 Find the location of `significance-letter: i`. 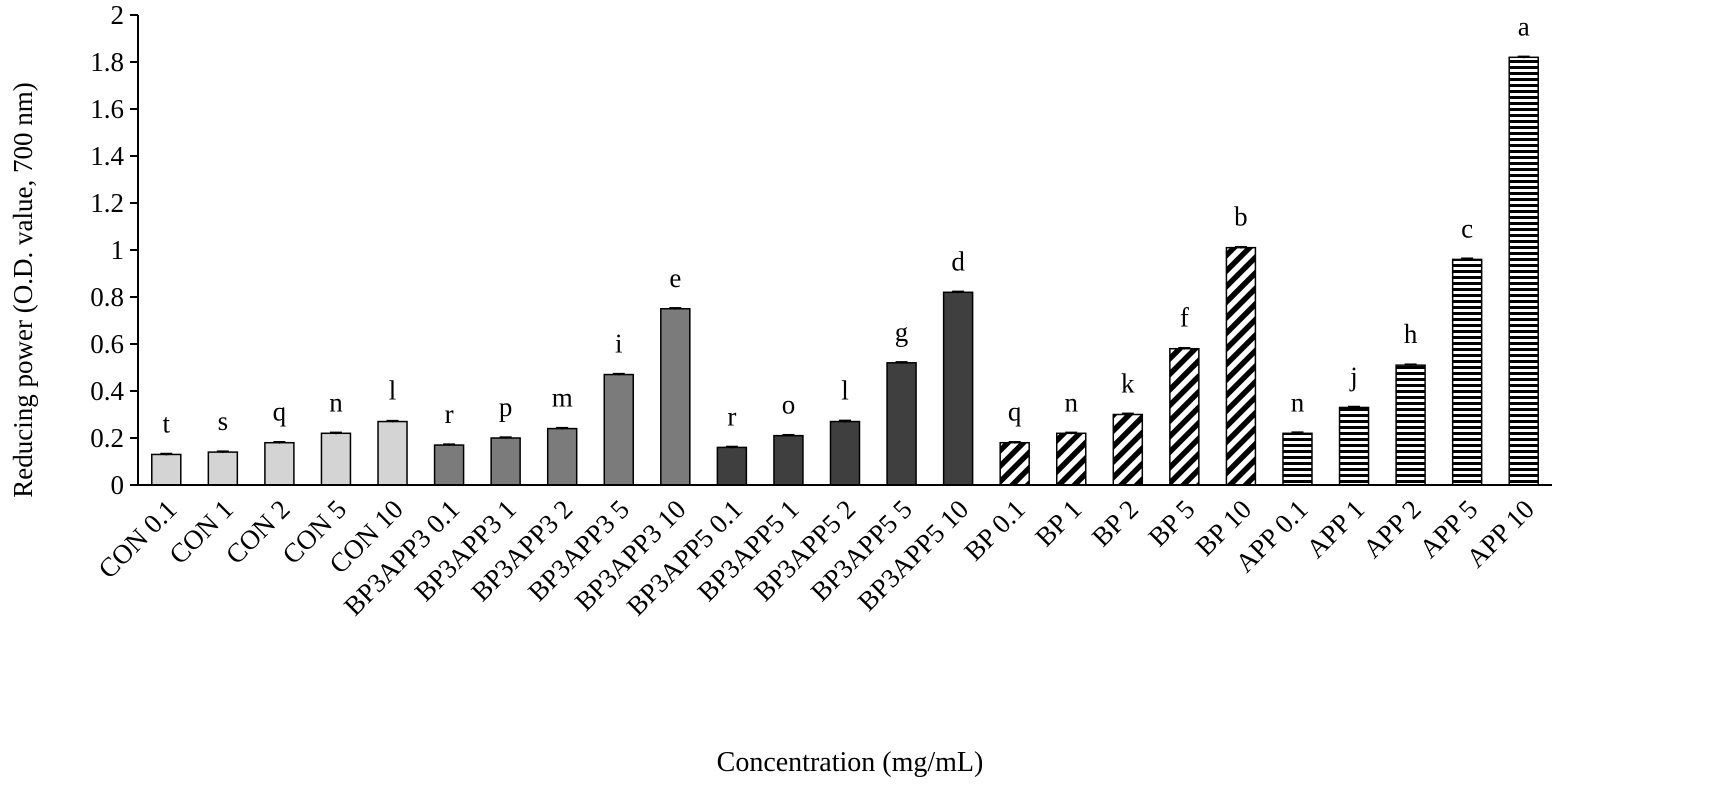

significance-letter: i is located at coordinates (619, 344).